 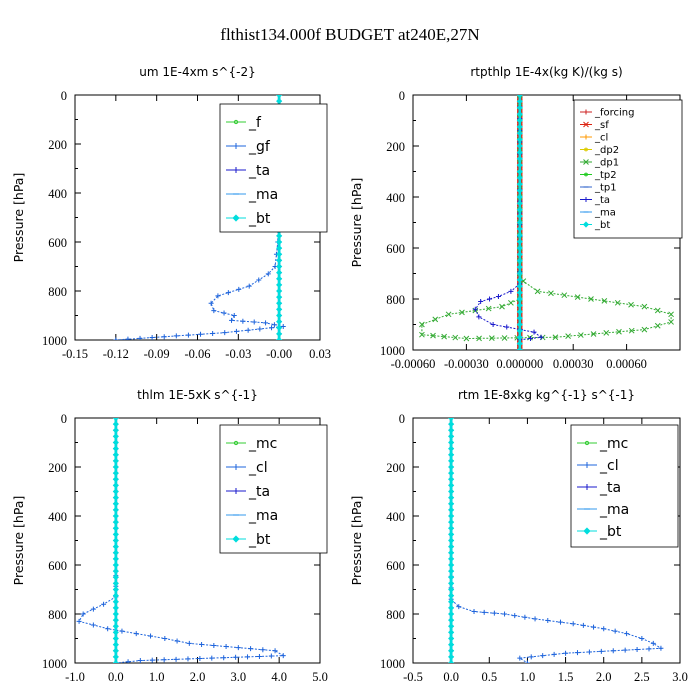 What do you see at coordinates (54, 664) in the screenshot?
I see `y-tick-label: 1000` at bounding box center [54, 664].